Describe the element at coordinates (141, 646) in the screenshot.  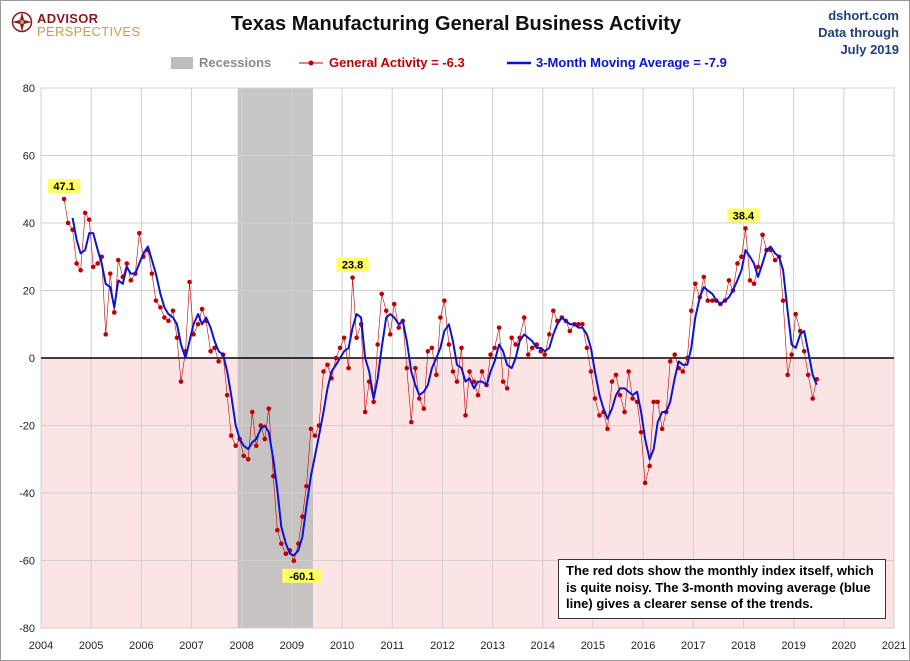
I see `x-tick-label: 2006` at that location.